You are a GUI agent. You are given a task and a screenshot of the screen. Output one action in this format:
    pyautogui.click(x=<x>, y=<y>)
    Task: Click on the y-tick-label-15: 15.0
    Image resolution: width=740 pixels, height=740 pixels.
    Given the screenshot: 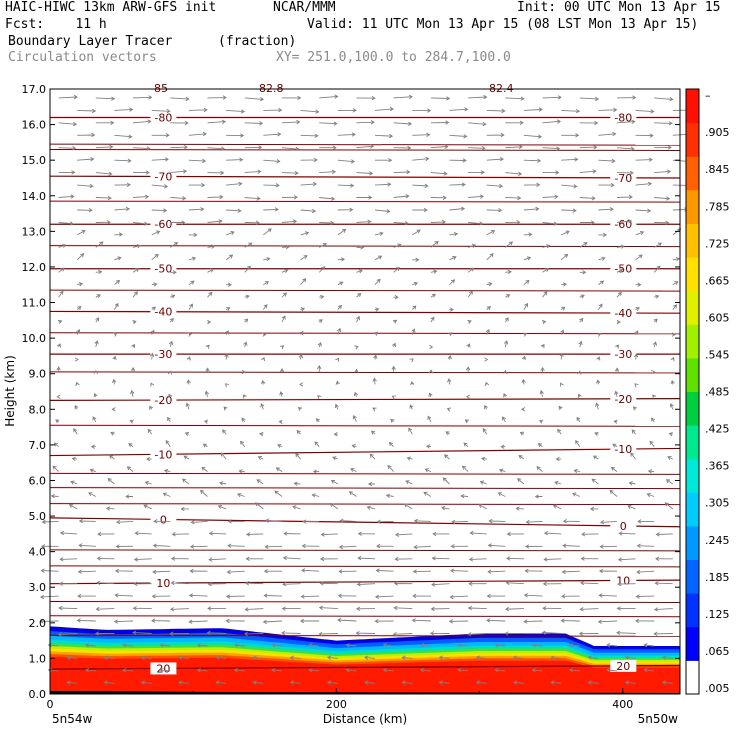 What is the action you would take?
    pyautogui.click(x=34, y=160)
    